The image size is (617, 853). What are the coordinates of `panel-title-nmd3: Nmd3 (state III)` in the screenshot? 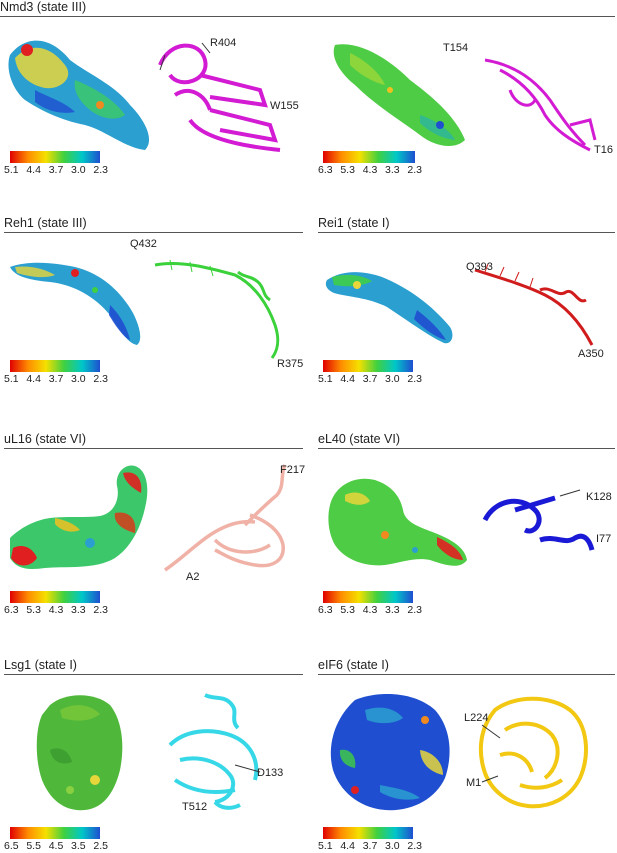 It's located at (43, 7).